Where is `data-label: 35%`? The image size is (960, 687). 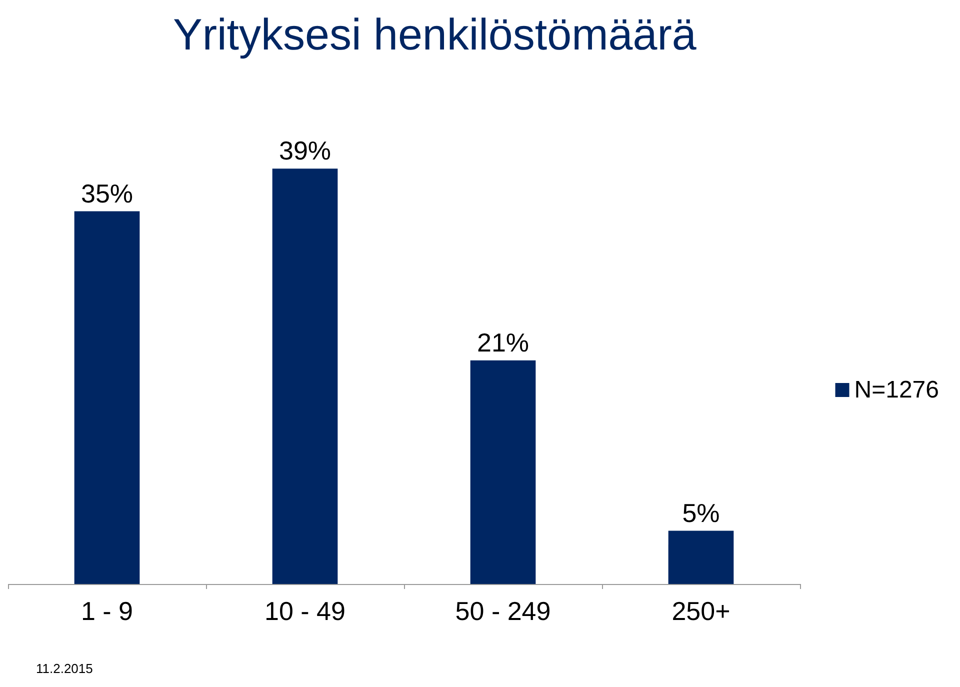 data-label: 35% is located at coordinates (107, 193).